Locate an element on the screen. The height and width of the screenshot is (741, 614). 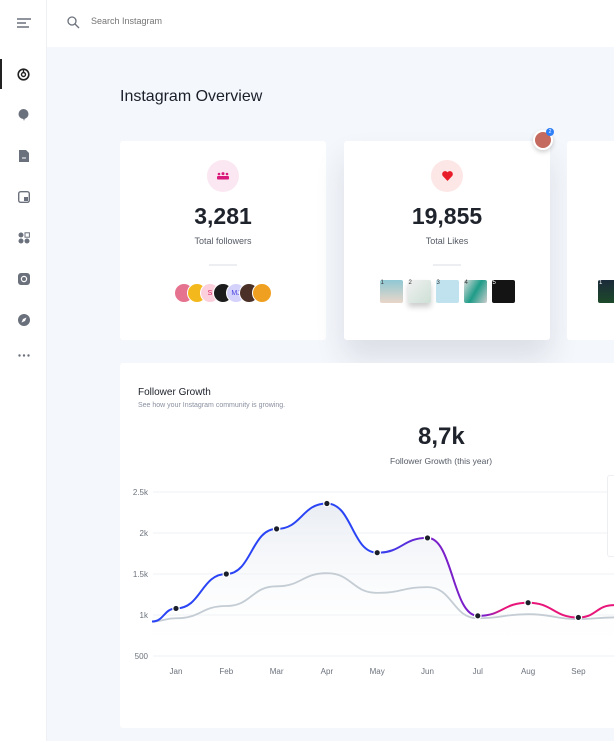
sidebar is located at coordinates (23, 370).